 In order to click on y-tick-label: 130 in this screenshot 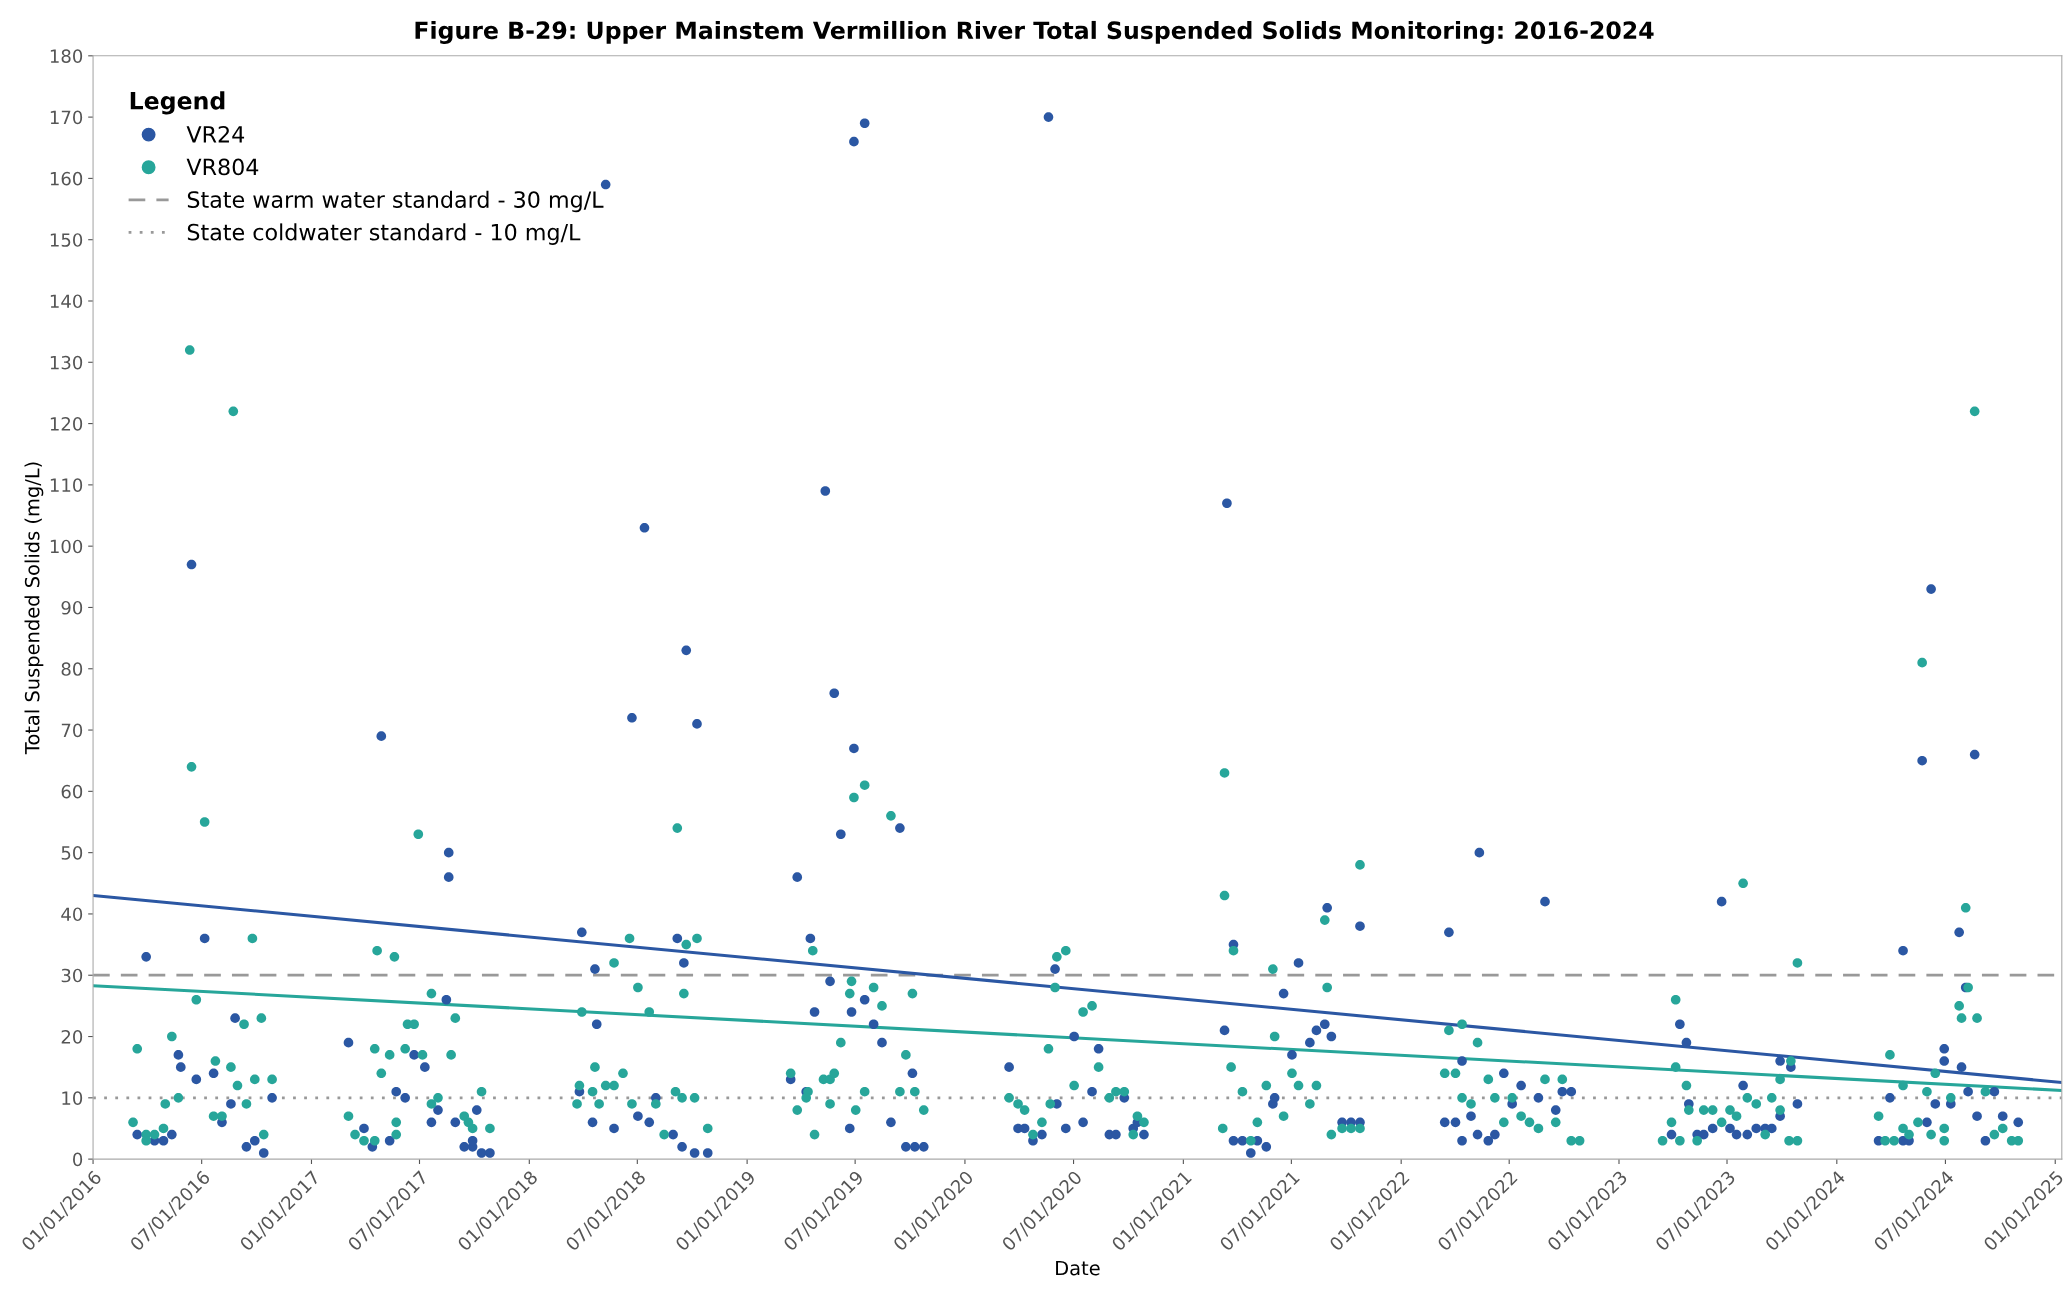, I will do `click(66, 362)`.